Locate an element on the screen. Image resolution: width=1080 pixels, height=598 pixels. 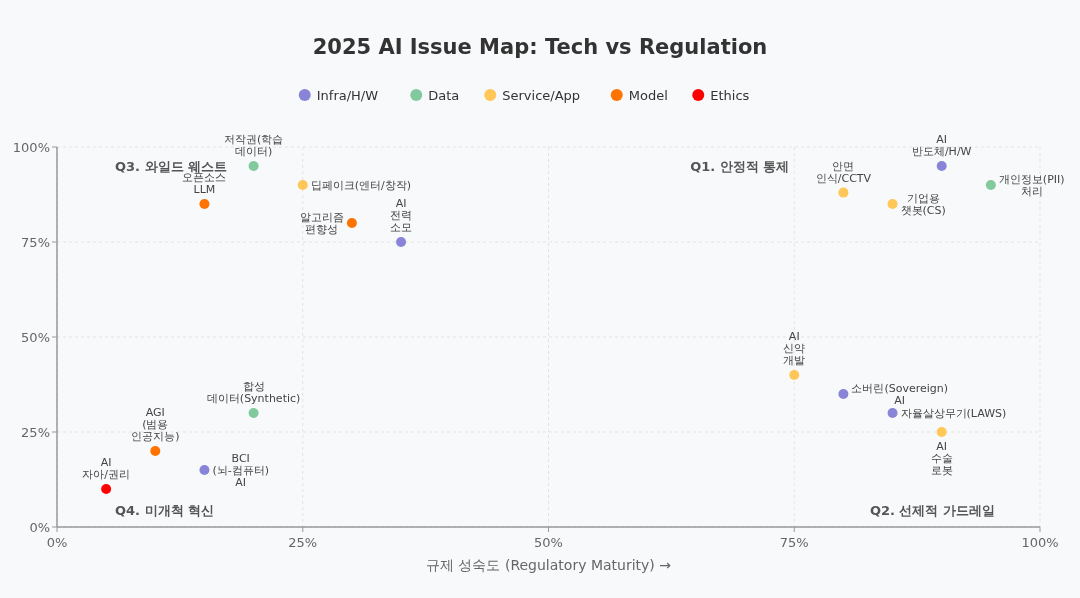
annotation: Q3. 와일드 웨스트 is located at coordinates (171, 166).